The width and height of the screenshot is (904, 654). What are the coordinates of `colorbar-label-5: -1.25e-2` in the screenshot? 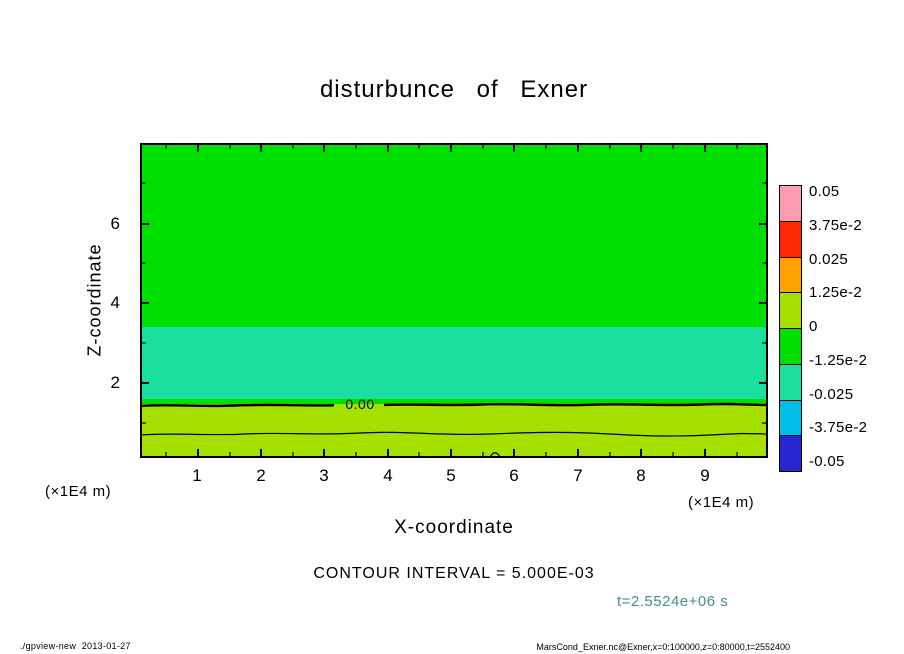 It's located at (838, 360).